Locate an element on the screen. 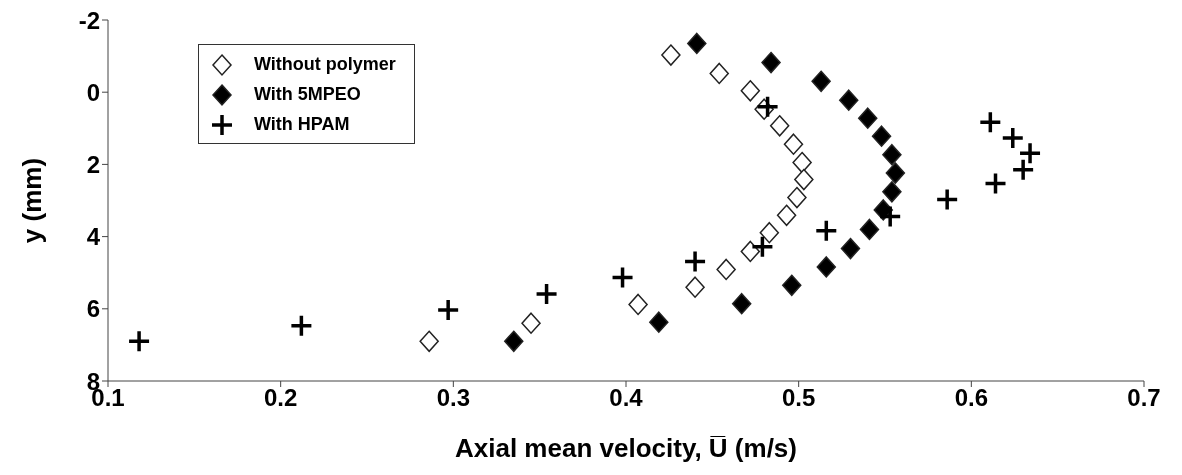  x-axis-title: Axial mean velocity, U̅ (m/s) is located at coordinates (626, 448).